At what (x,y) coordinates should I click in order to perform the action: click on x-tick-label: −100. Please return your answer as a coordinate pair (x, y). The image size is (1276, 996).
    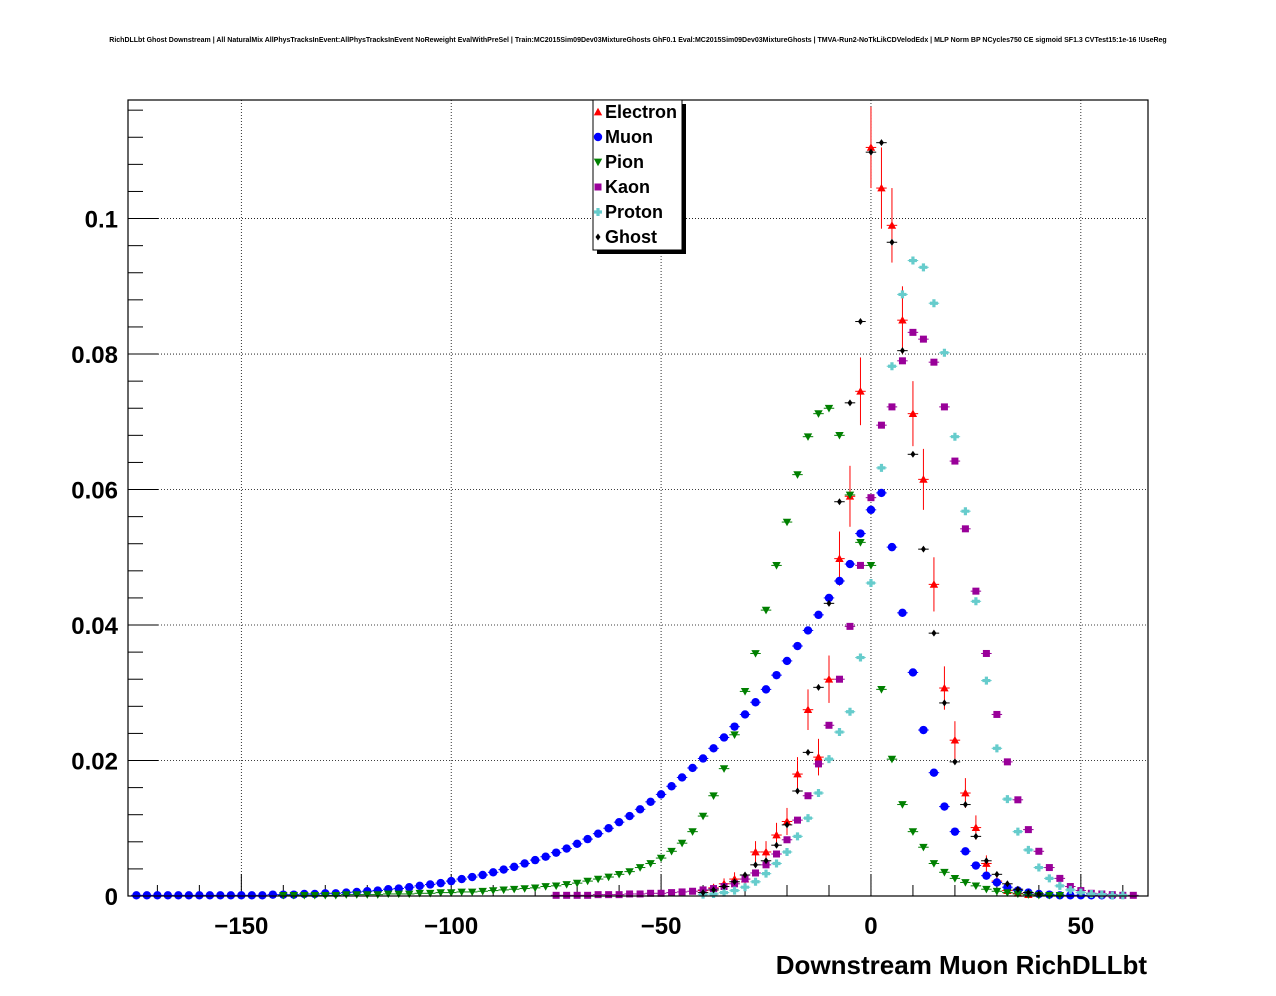
    Looking at the image, I should click on (451, 926).